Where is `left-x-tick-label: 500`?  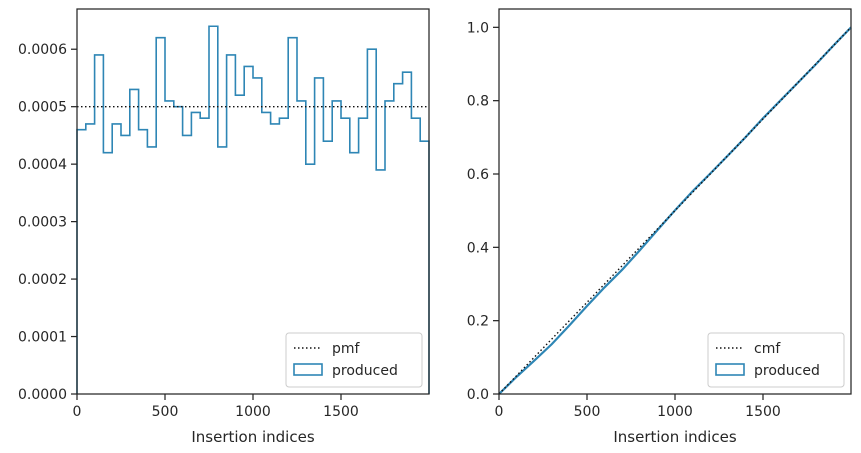
left-x-tick-label: 500 is located at coordinates (165, 412).